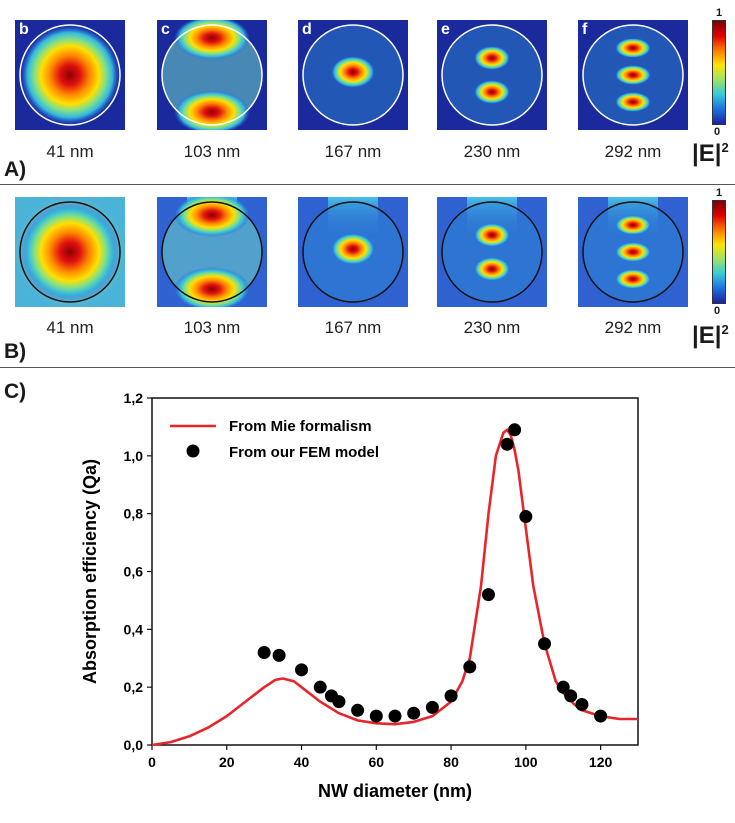 Image resolution: width=735 pixels, height=823 pixels. What do you see at coordinates (15, 169) in the screenshot?
I see `panel-a-label: A)` at bounding box center [15, 169].